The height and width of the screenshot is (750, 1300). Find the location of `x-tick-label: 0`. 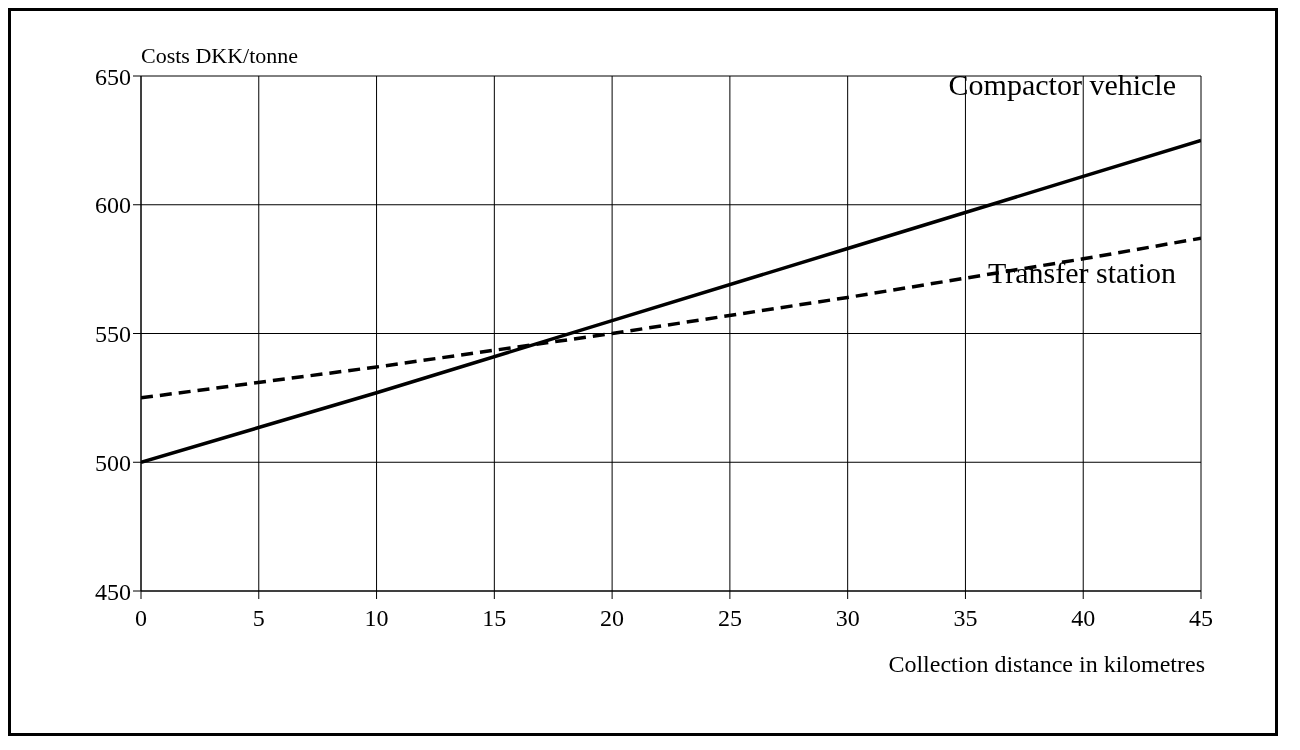

x-tick-label: 0 is located at coordinates (141, 618).